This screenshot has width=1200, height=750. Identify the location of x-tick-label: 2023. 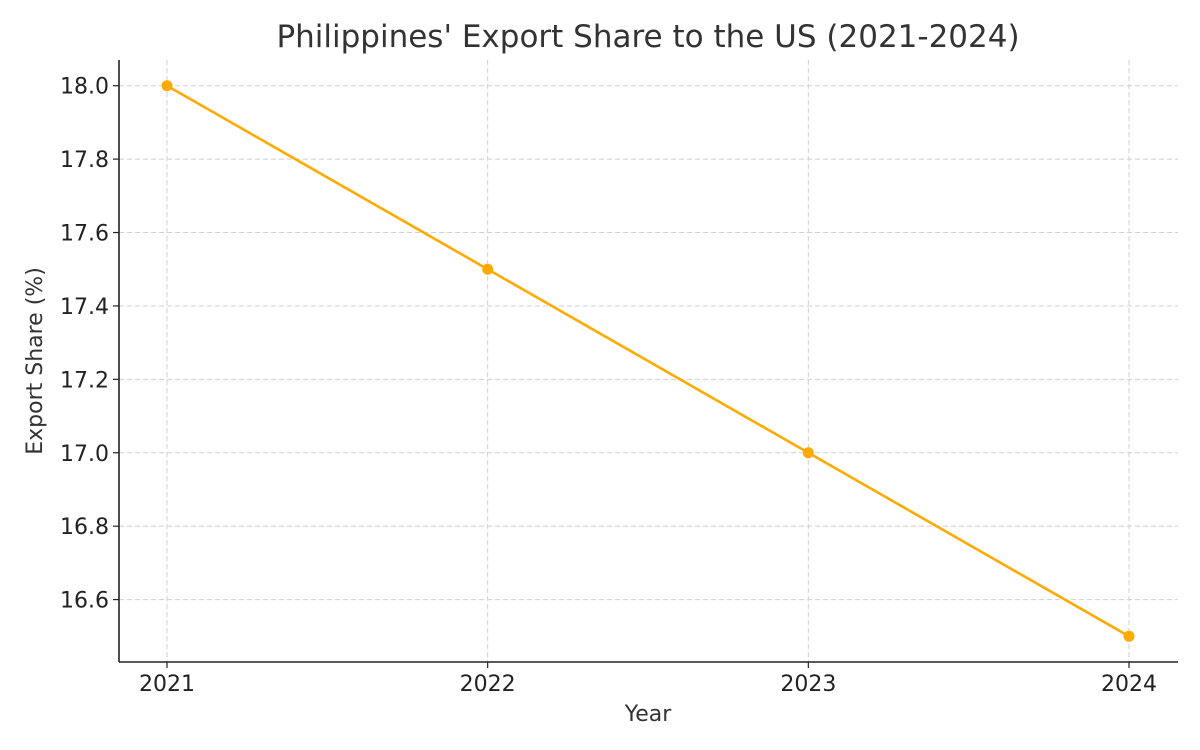
(808, 684).